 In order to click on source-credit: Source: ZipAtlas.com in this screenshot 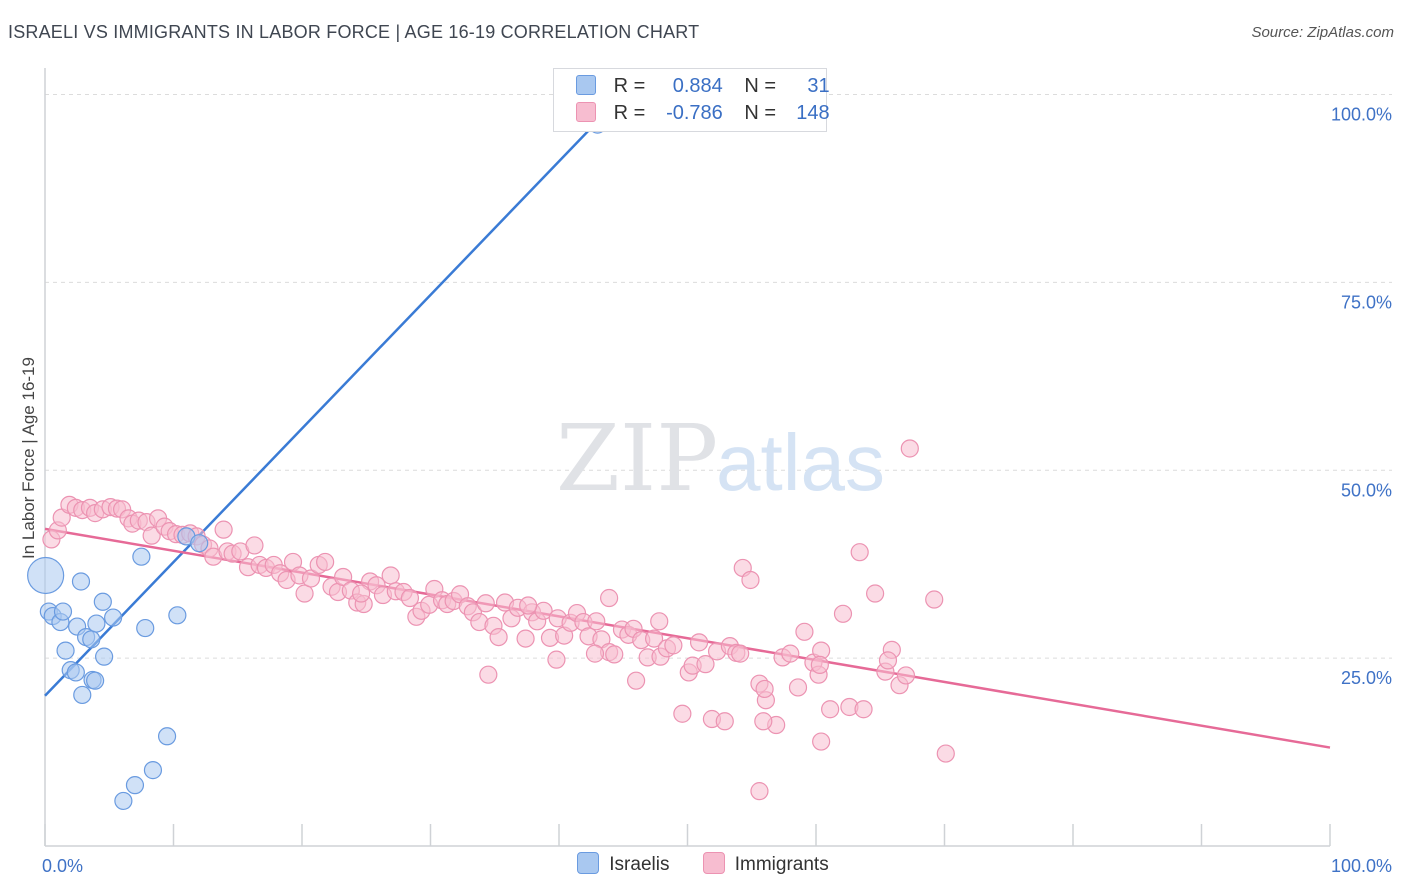, I will do `click(1322, 32)`.